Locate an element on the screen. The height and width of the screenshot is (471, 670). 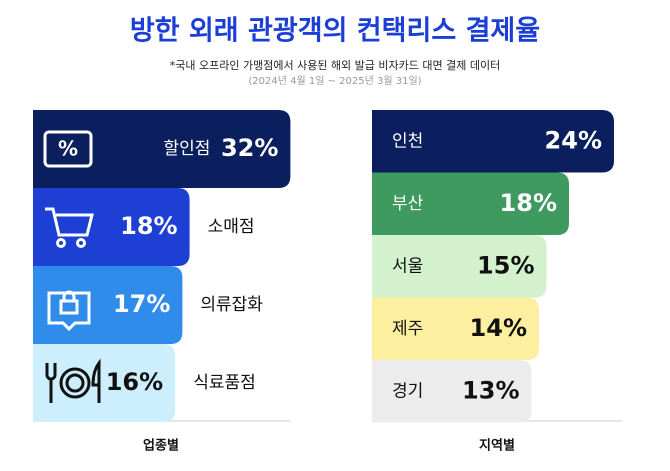
category-label: 경기 is located at coordinates (407, 391).